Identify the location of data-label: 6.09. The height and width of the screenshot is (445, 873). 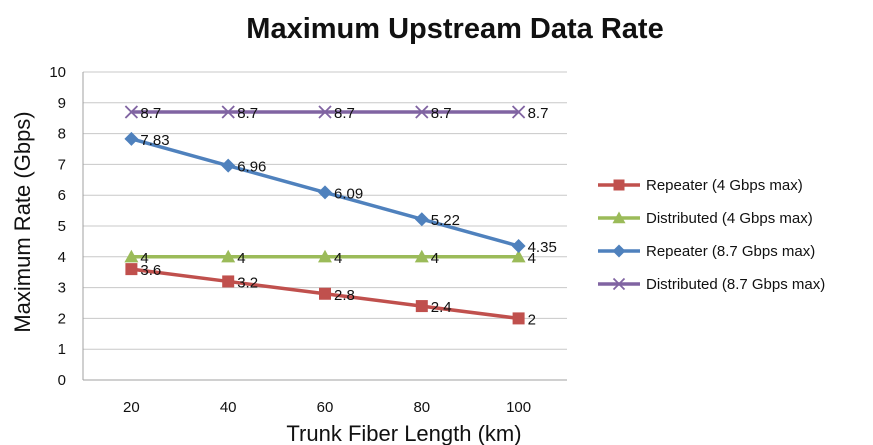
(348, 193).